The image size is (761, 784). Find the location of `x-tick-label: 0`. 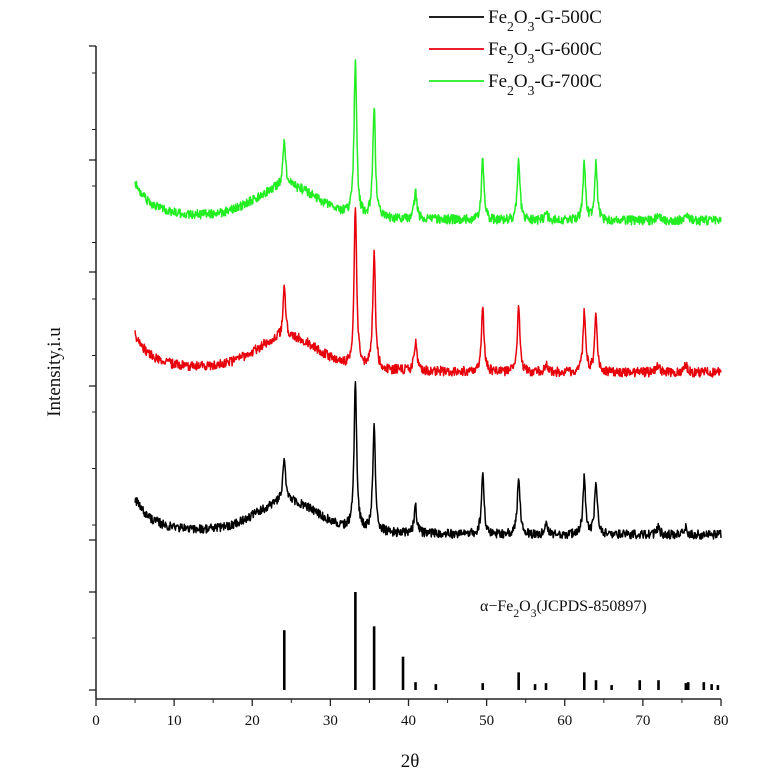

x-tick-label: 0 is located at coordinates (96, 721).